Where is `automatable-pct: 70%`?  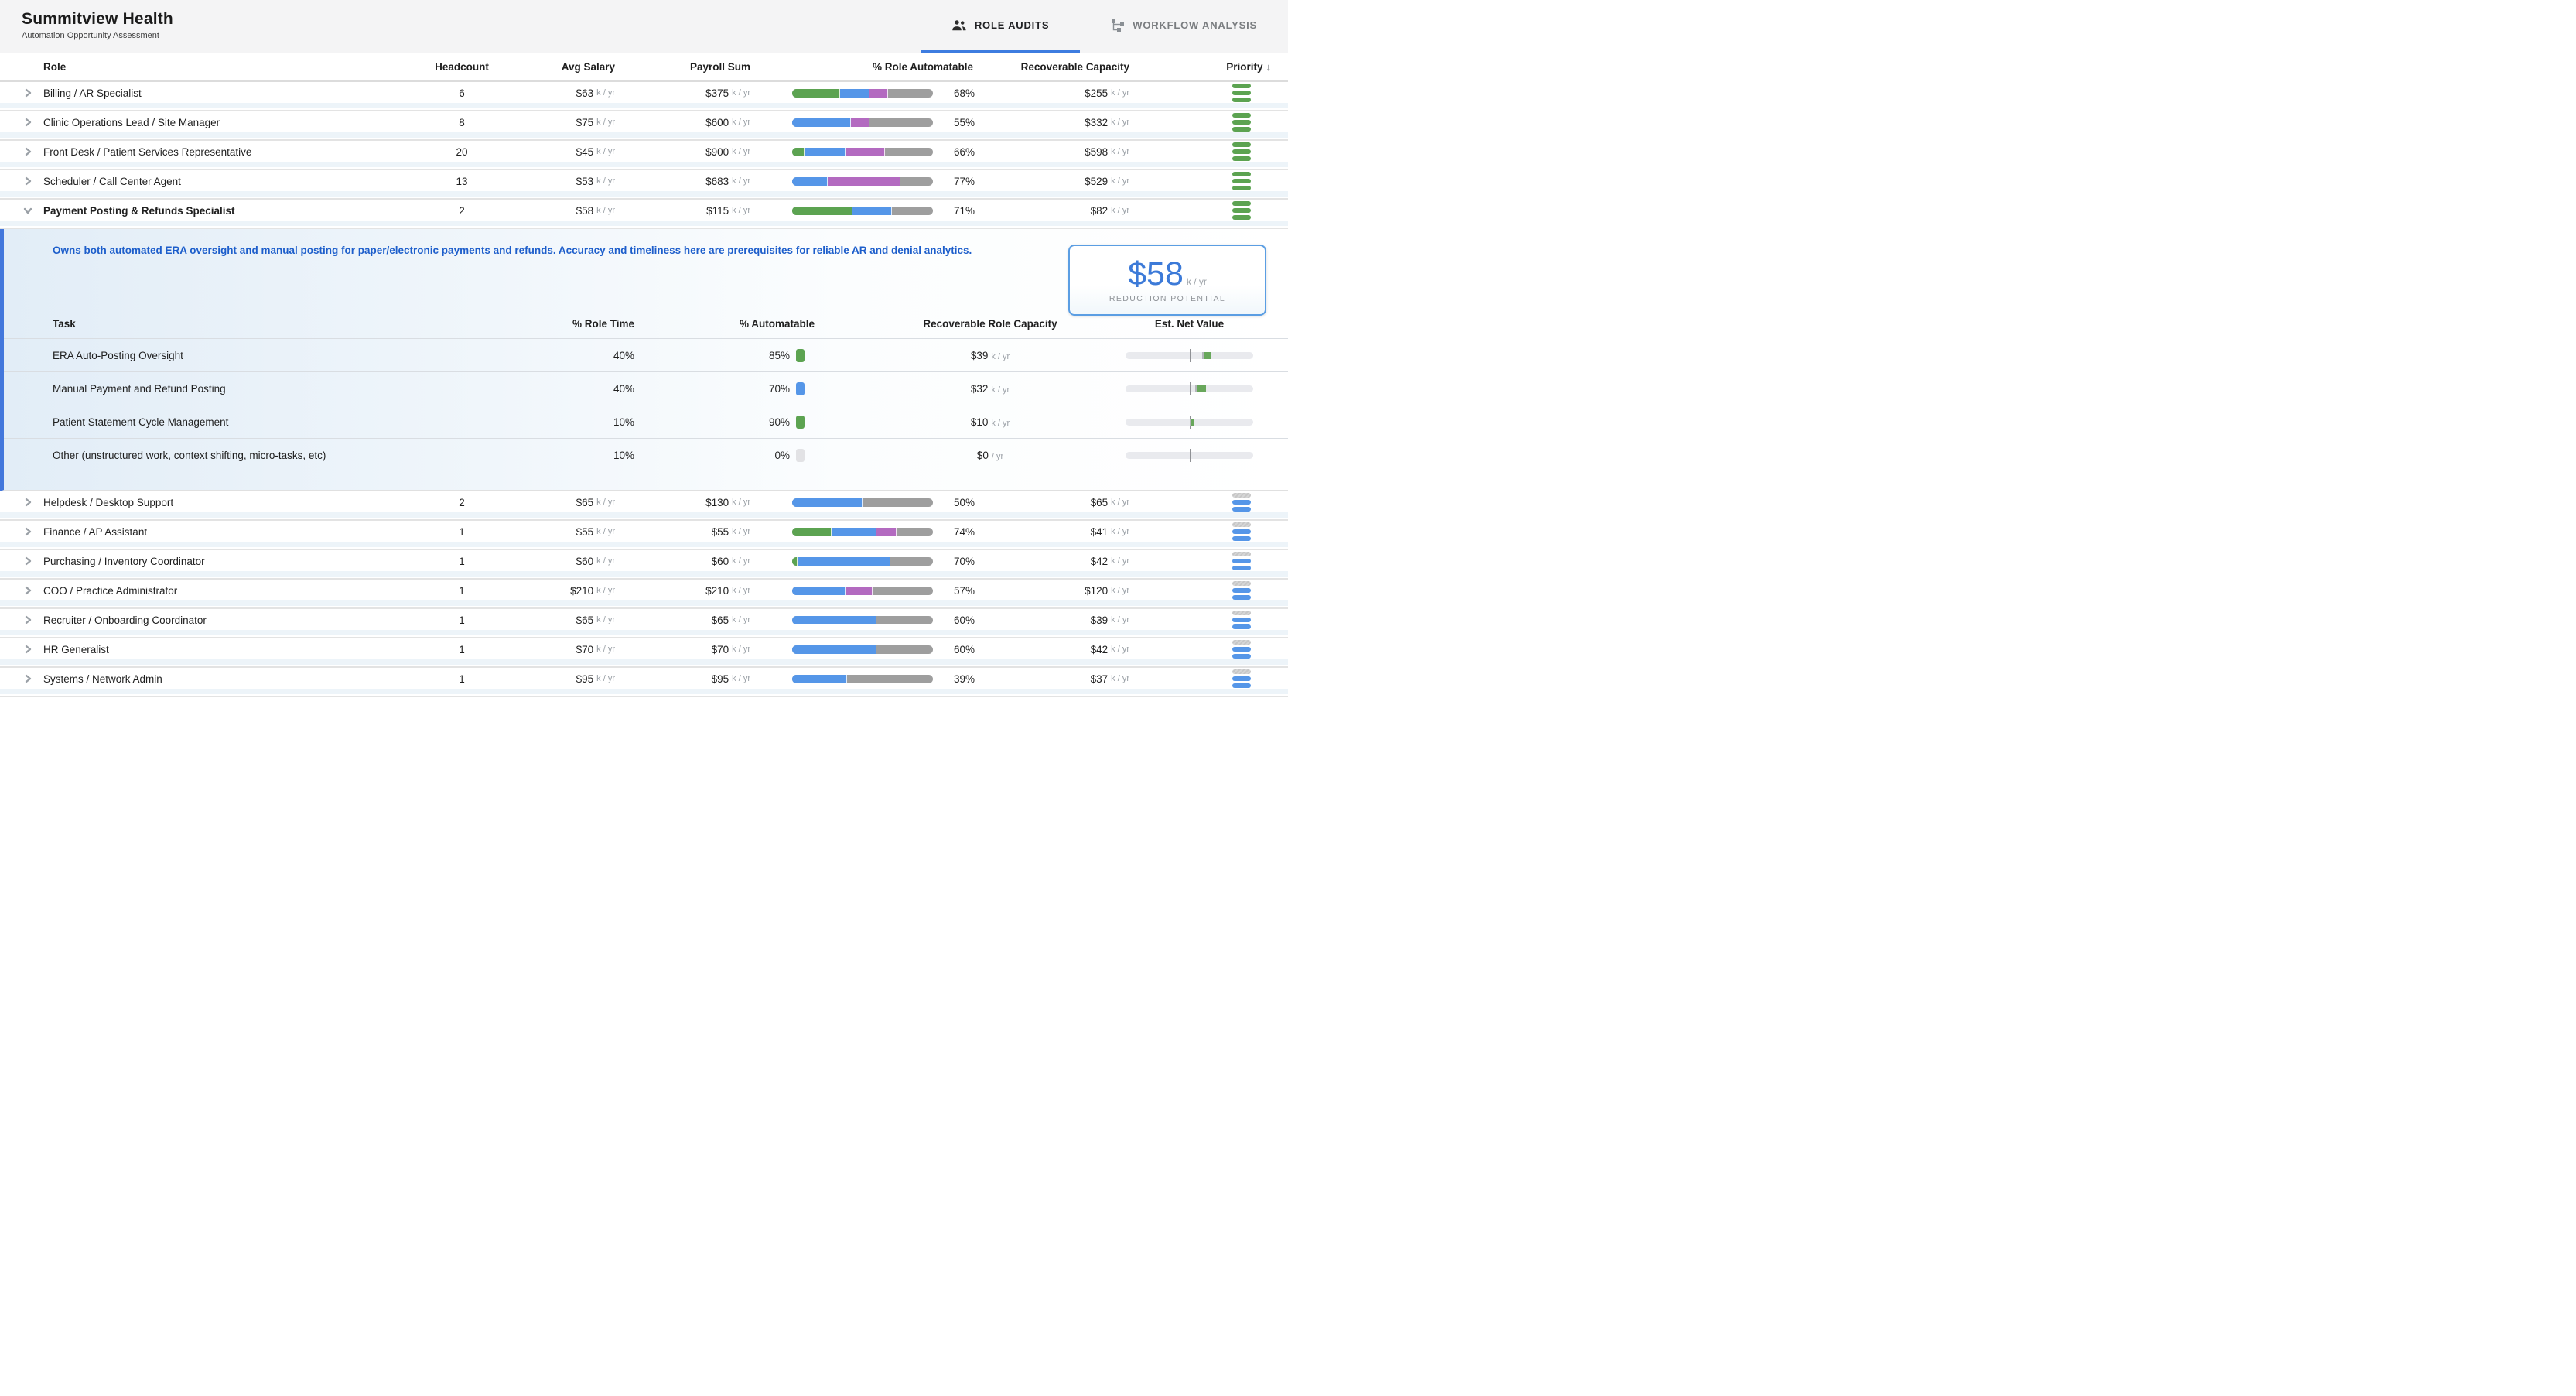 automatable-pct: 70% is located at coordinates (964, 561).